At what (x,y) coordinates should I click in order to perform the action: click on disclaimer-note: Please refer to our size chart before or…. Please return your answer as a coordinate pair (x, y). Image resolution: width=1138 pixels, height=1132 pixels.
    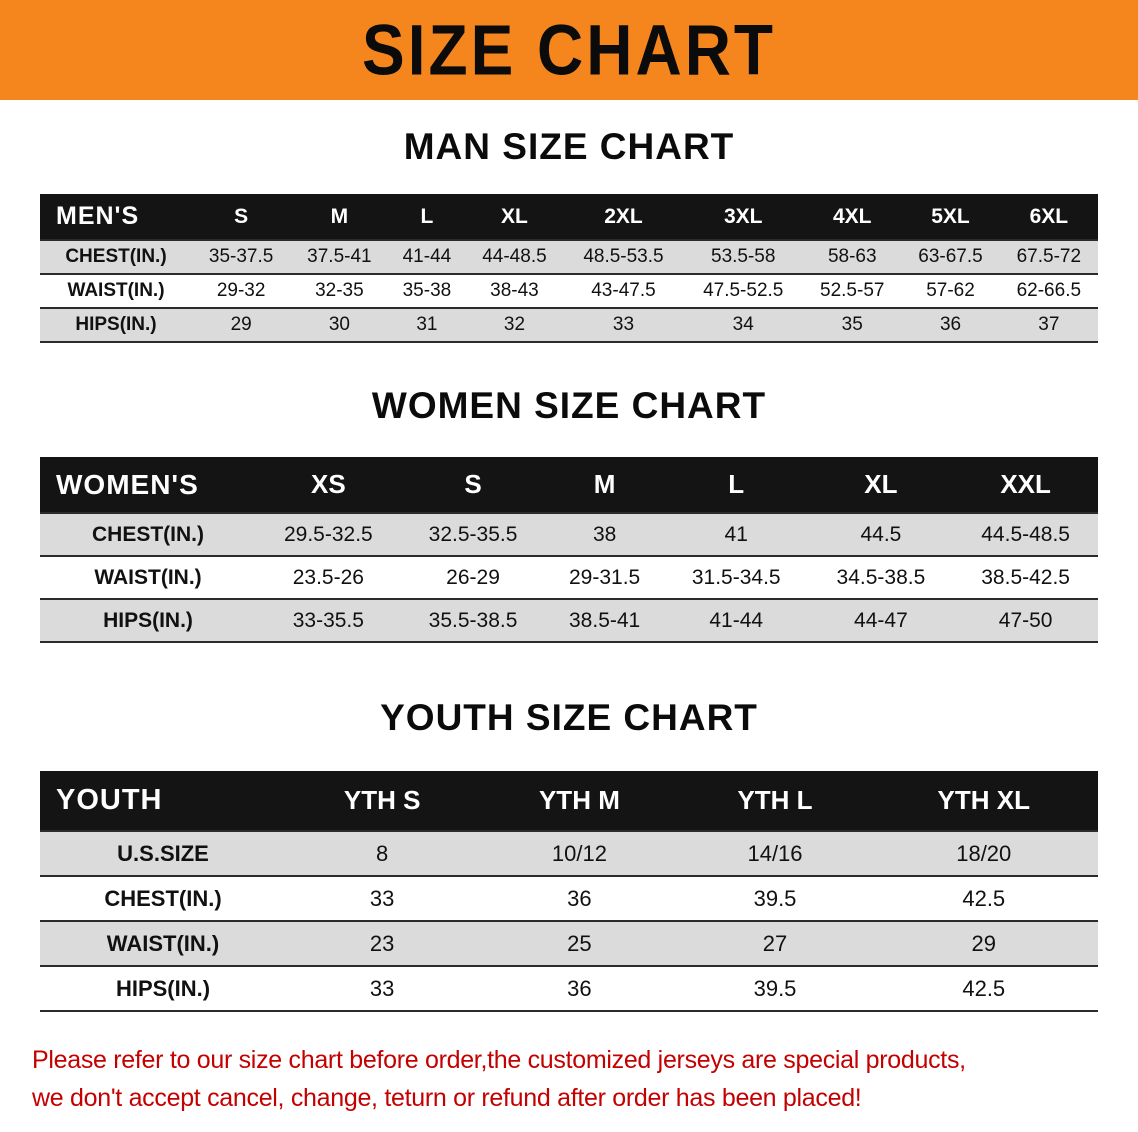
    Looking at the image, I should click on (570, 1079).